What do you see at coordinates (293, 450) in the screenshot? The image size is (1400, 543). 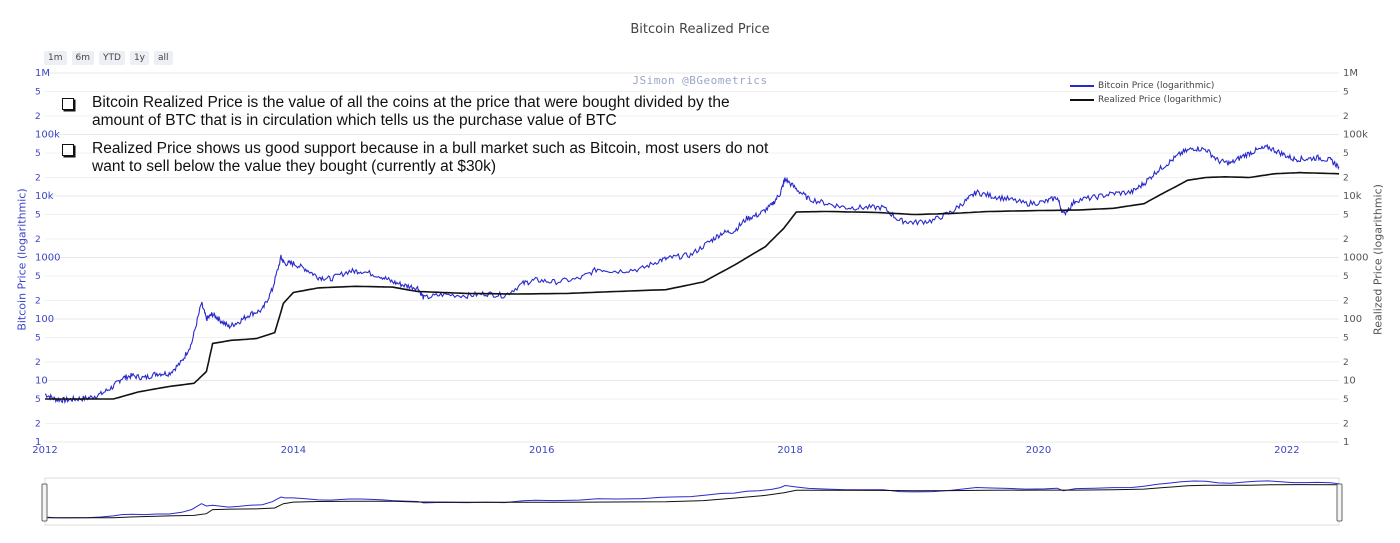 I see `x-tick-label: 2014` at bounding box center [293, 450].